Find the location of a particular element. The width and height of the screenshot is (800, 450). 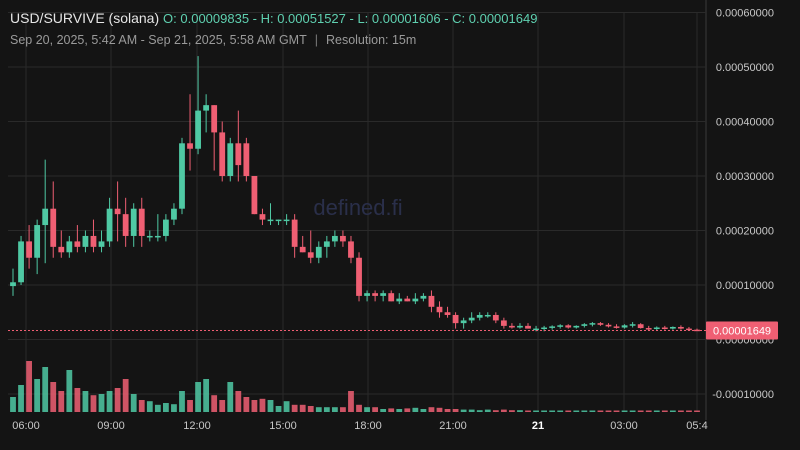

x-tick-label: 15:00 is located at coordinates (283, 426).